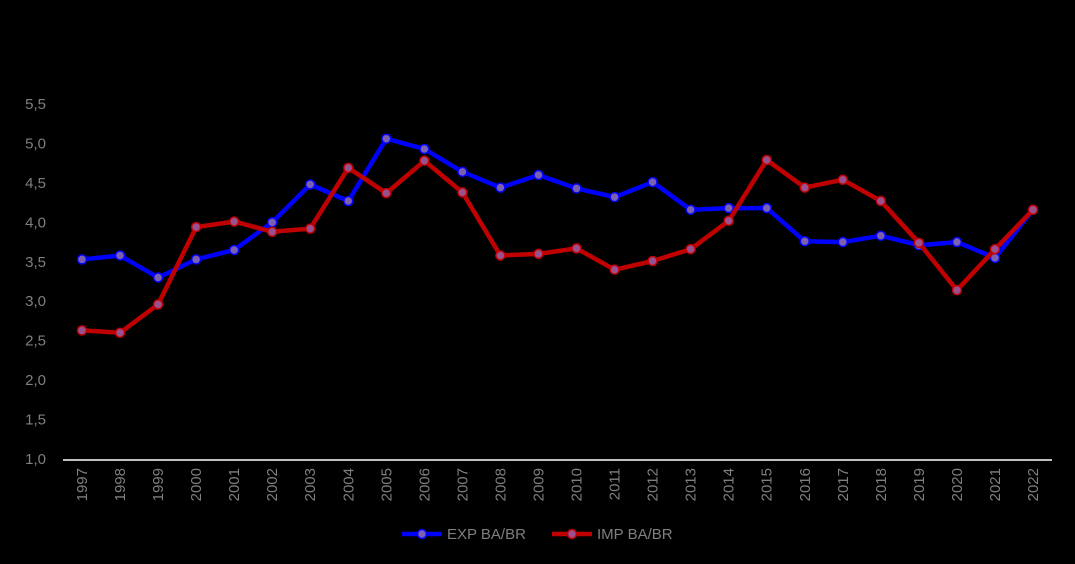 Image resolution: width=1075 pixels, height=564 pixels. I want to click on y-tick-label: 3,5, so click(35, 262).